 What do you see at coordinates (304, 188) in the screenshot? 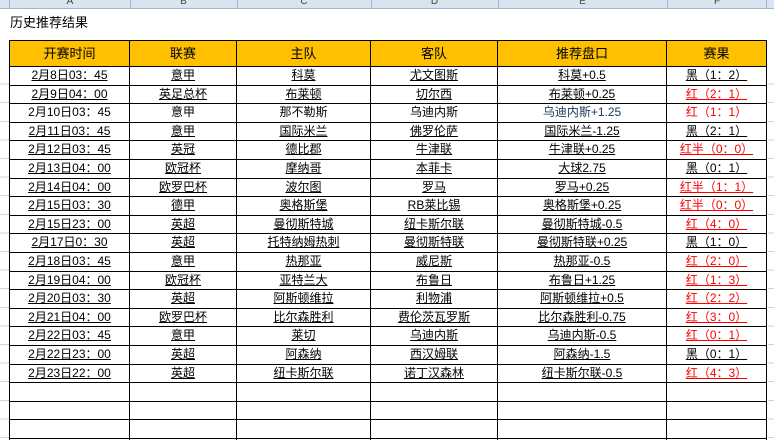
I see `cell-home-team: 波尔图` at bounding box center [304, 188].